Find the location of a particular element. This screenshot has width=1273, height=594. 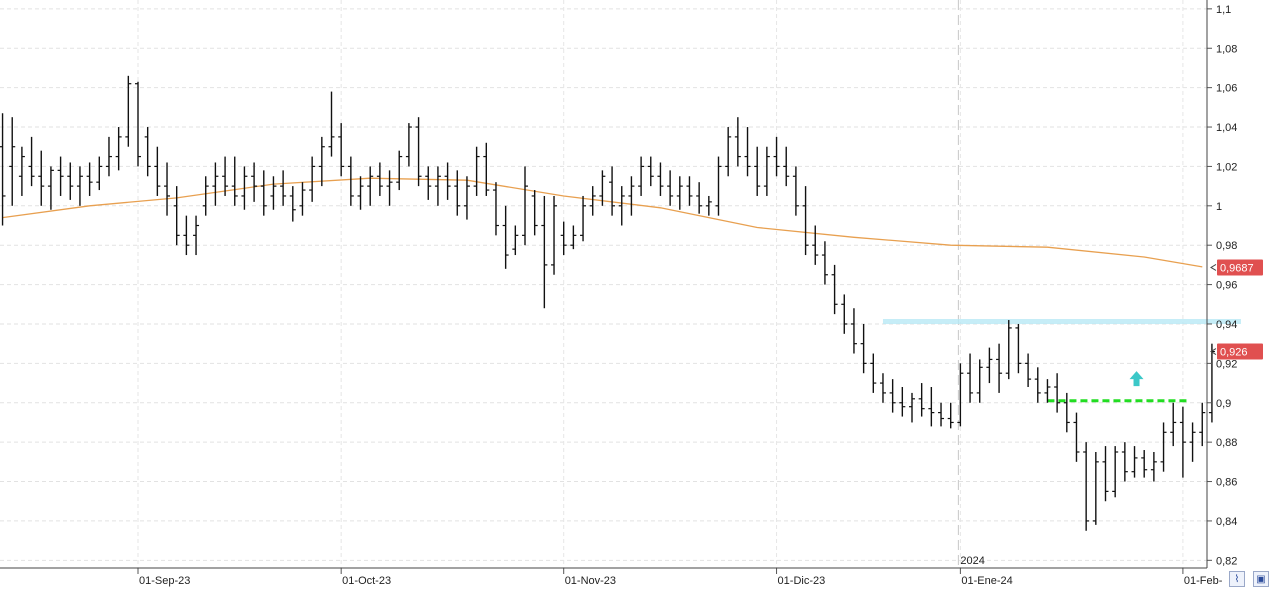

price-badge: 0,926 is located at coordinates (1236, 351).